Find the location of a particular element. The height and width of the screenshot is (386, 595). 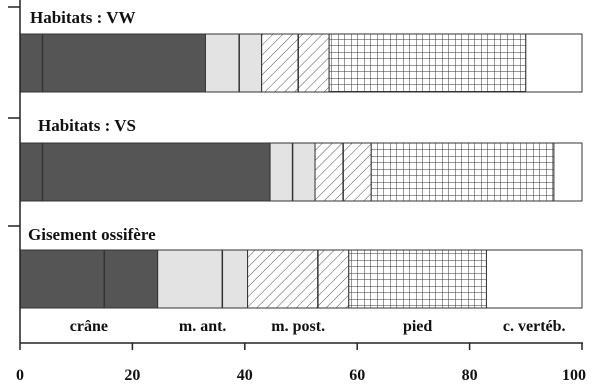

legend-label-1: m. ant. is located at coordinates (203, 326).